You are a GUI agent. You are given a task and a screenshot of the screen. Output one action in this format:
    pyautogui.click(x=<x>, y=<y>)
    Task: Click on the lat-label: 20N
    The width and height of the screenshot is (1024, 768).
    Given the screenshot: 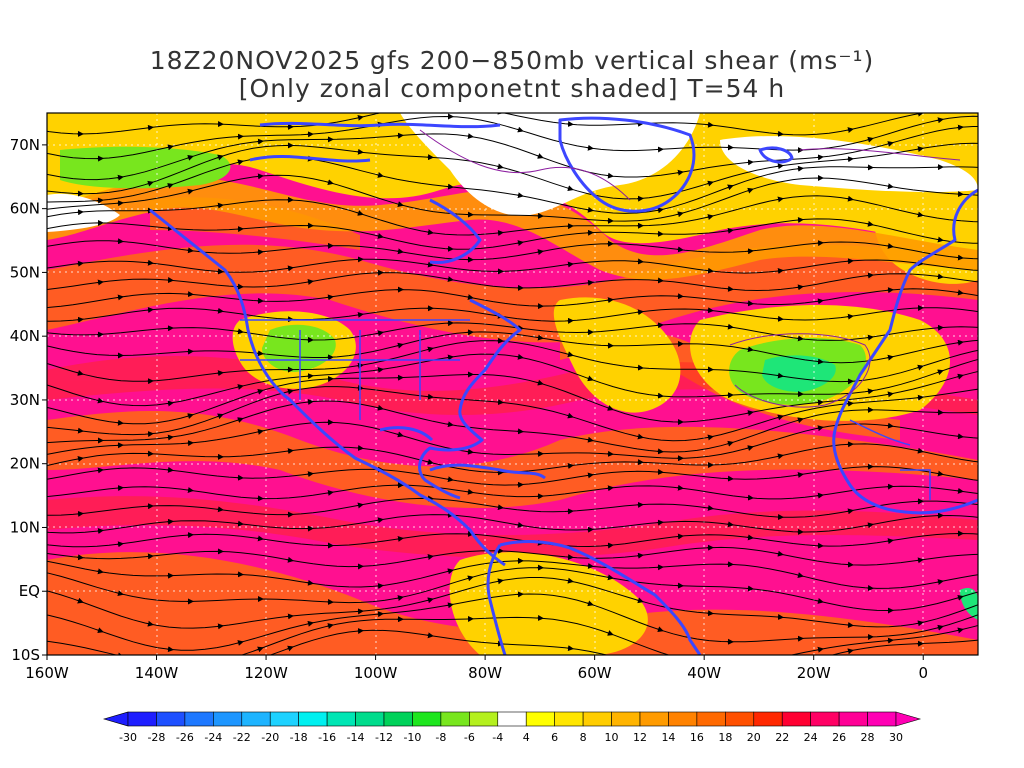 What is the action you would take?
    pyautogui.click(x=25, y=464)
    